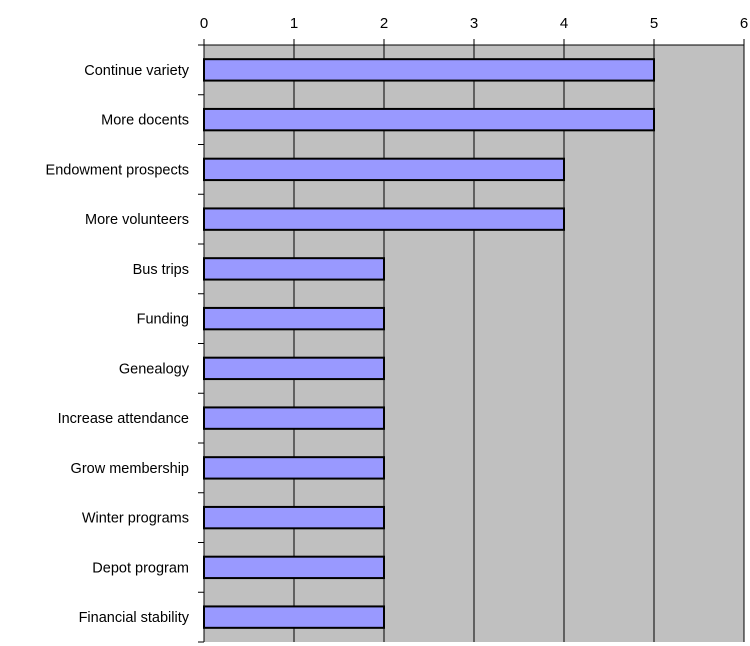  Describe the element at coordinates (137, 71) in the screenshot. I see `category-label: Continue variety` at that location.